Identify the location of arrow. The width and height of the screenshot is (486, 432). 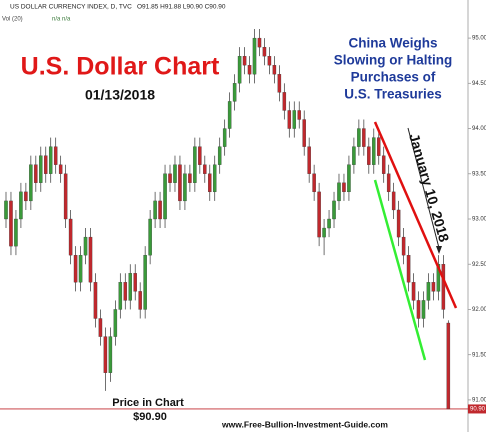
(423, 188).